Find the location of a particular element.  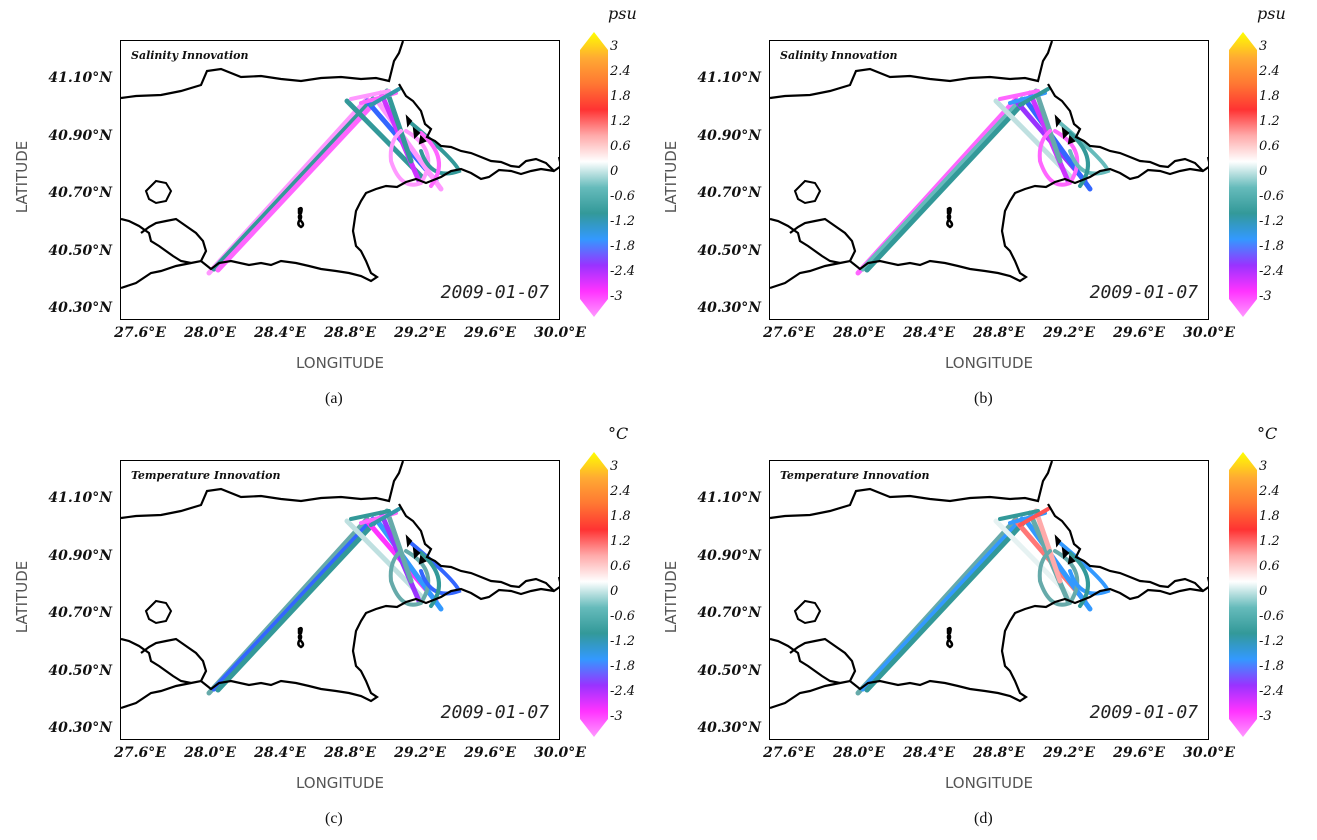

unit-label: psu is located at coordinates (622, 13).